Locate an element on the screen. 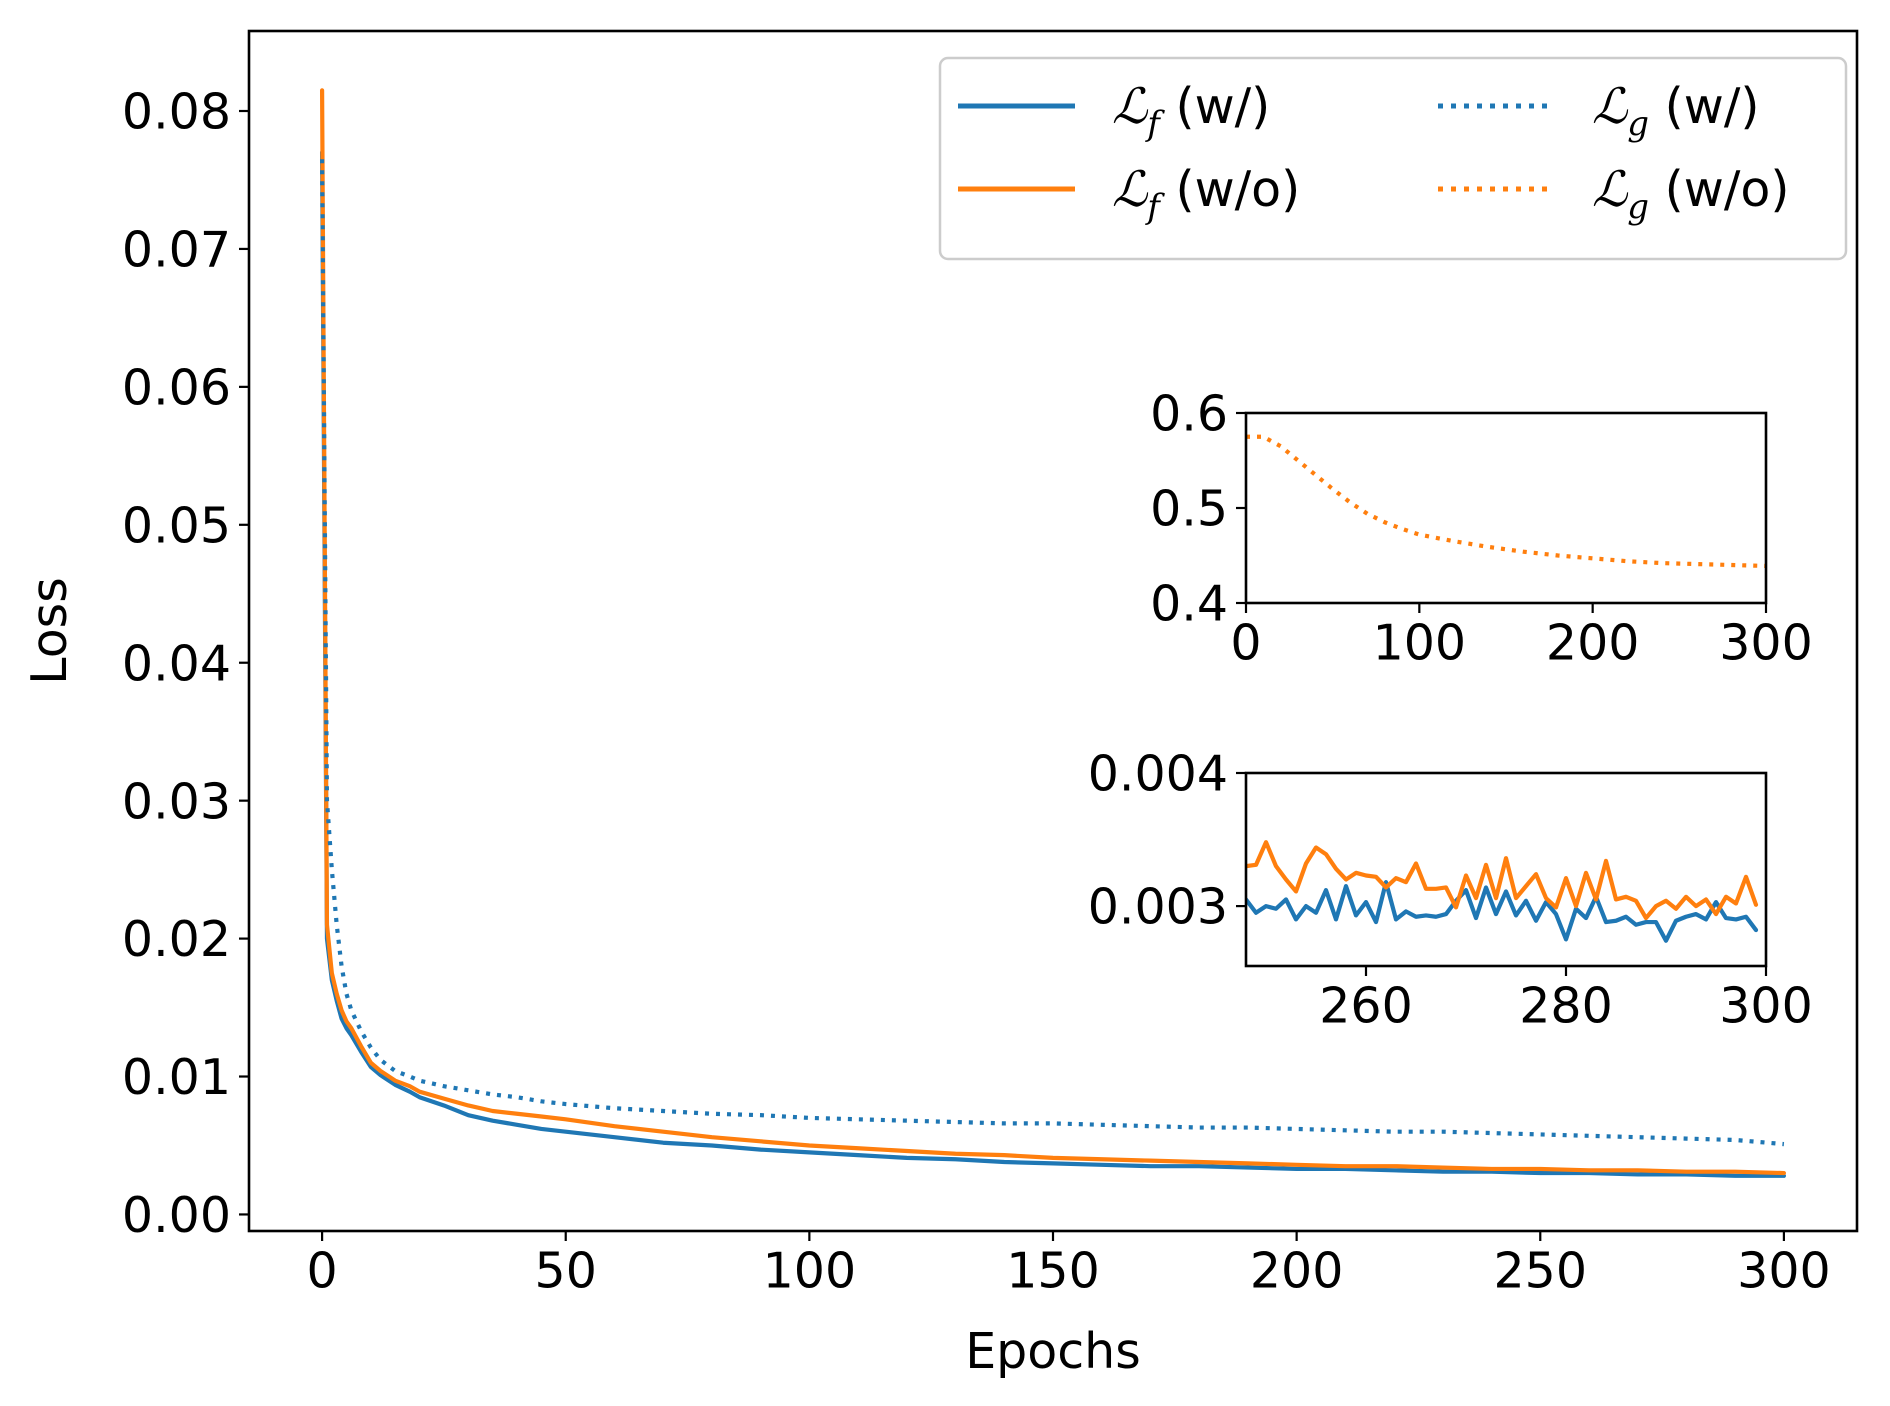 This screenshot has height=1406, width=1890. main-y-tick-label: 0.03 is located at coordinates (176, 801).